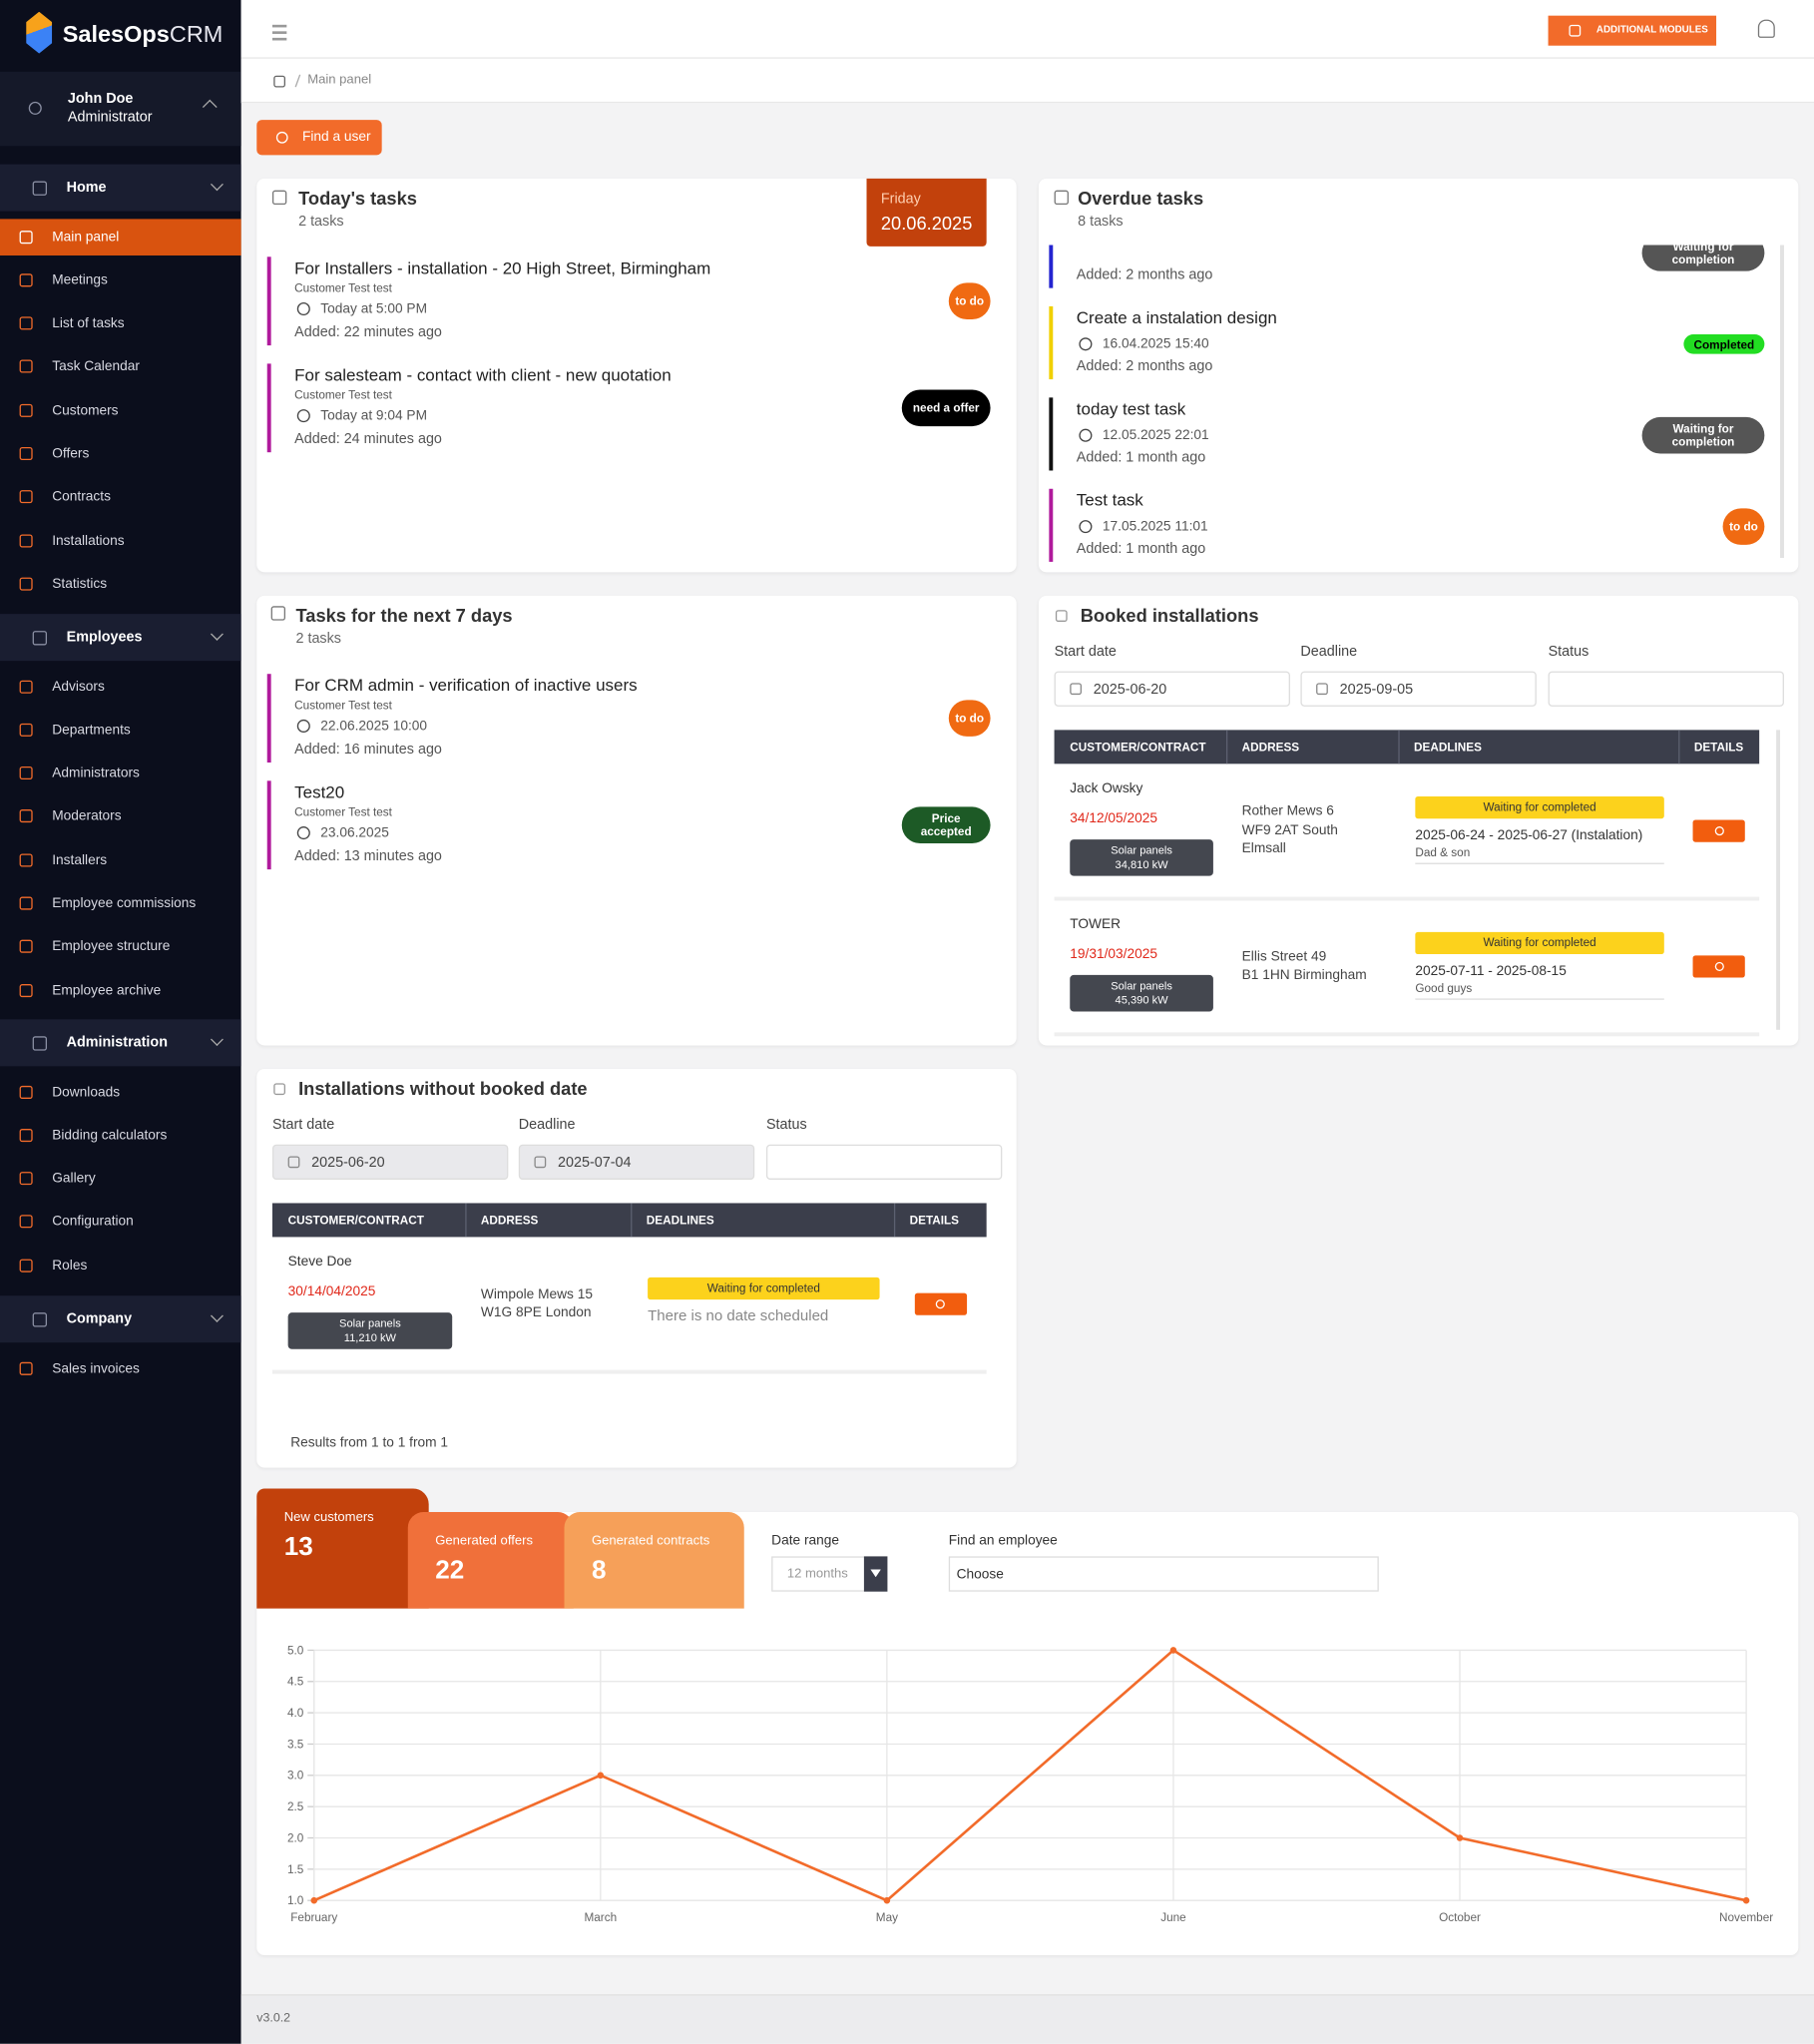 The height and width of the screenshot is (2044, 1814). Describe the element at coordinates (1131, 408) in the screenshot. I see `task-title: today test task` at that location.